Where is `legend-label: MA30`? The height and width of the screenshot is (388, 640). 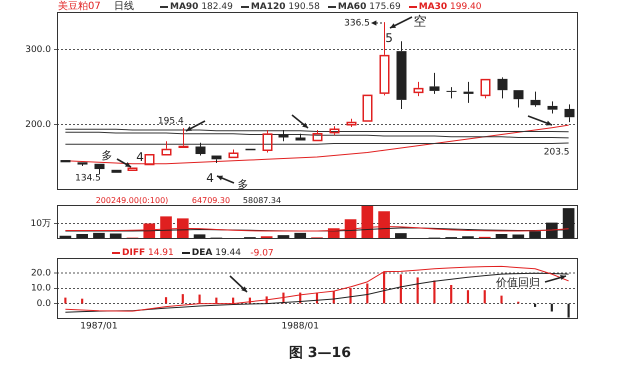
legend-label: MA30 is located at coordinates (433, 7).